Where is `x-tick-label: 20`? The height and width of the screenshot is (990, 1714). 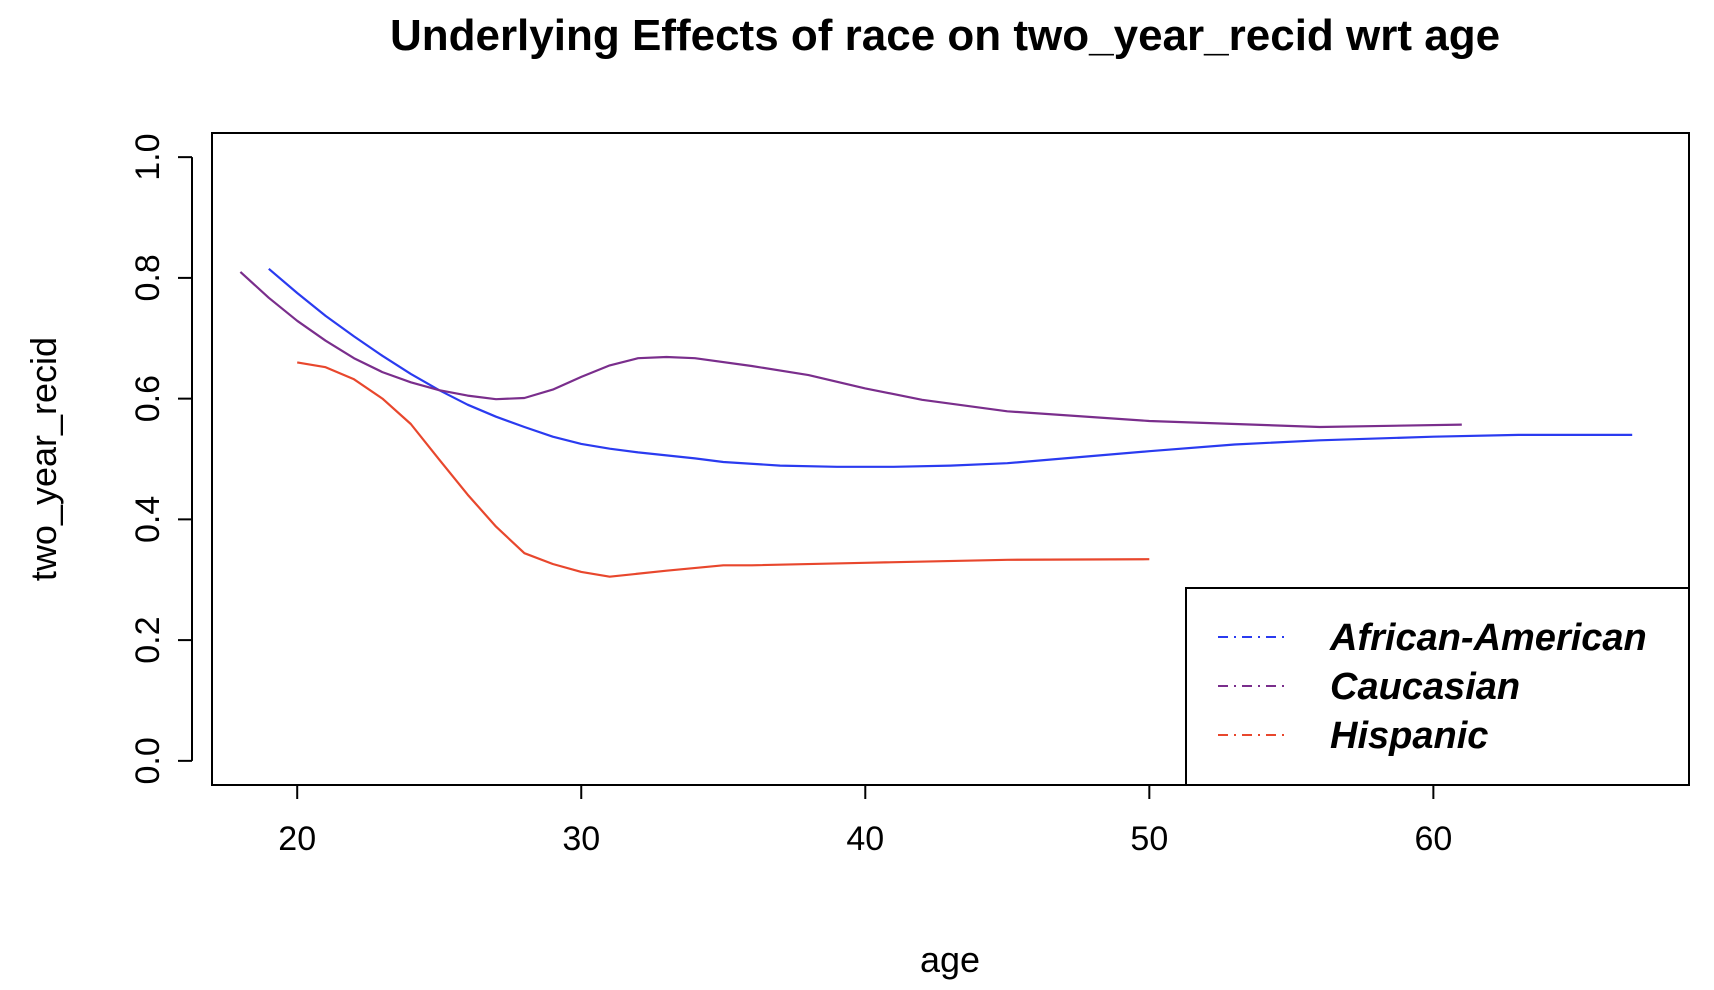
x-tick-label: 20 is located at coordinates (297, 839).